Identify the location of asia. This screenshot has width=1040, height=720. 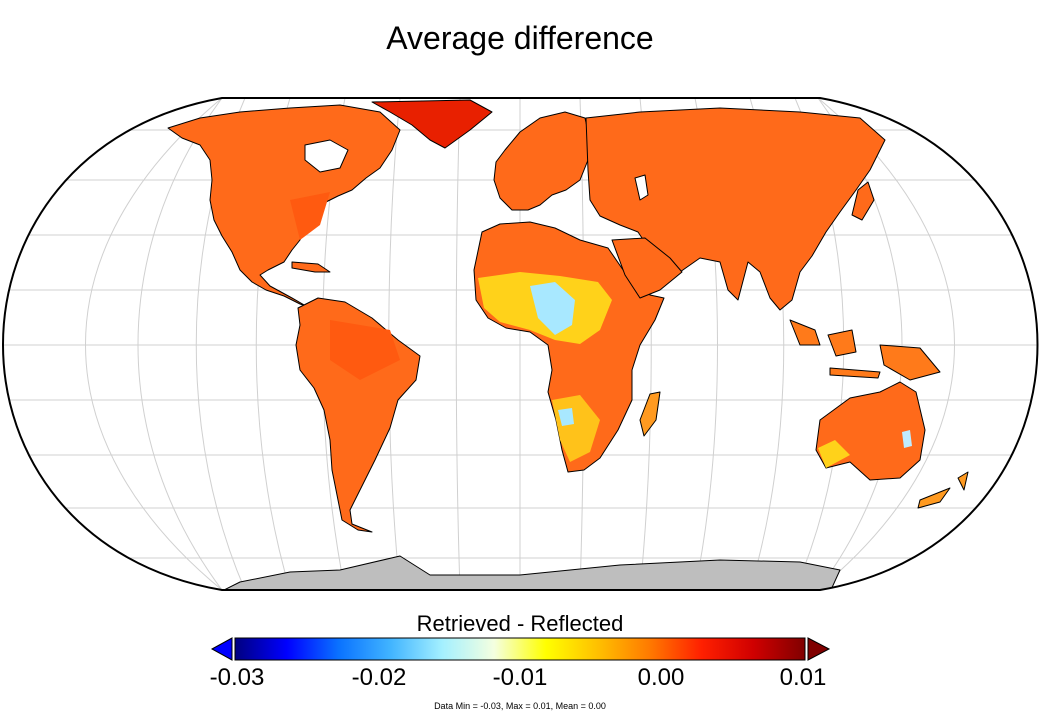
(735, 209).